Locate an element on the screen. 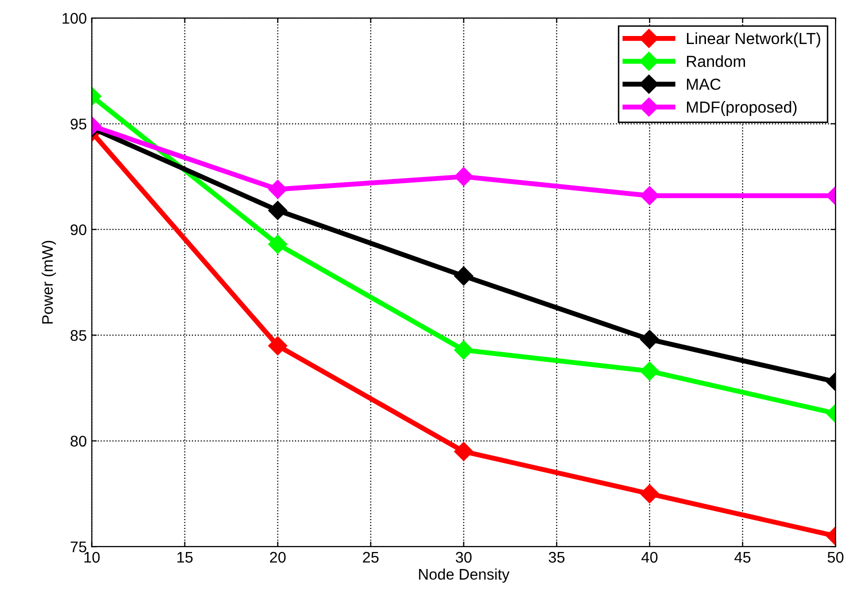 Image resolution: width=850 pixels, height=602 pixels. y-tick-label: 95 is located at coordinates (78, 124).